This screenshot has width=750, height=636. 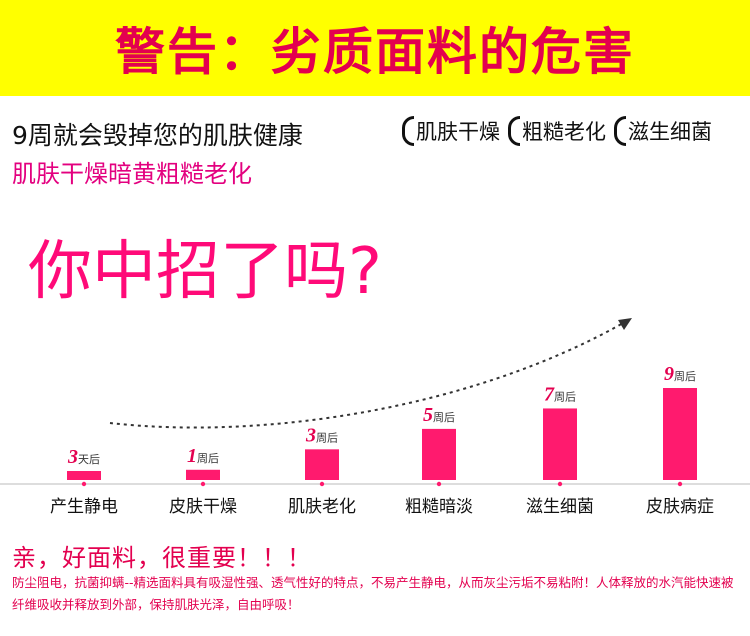 What do you see at coordinates (560, 507) in the screenshot?
I see `category-label: 滋生细菌` at bounding box center [560, 507].